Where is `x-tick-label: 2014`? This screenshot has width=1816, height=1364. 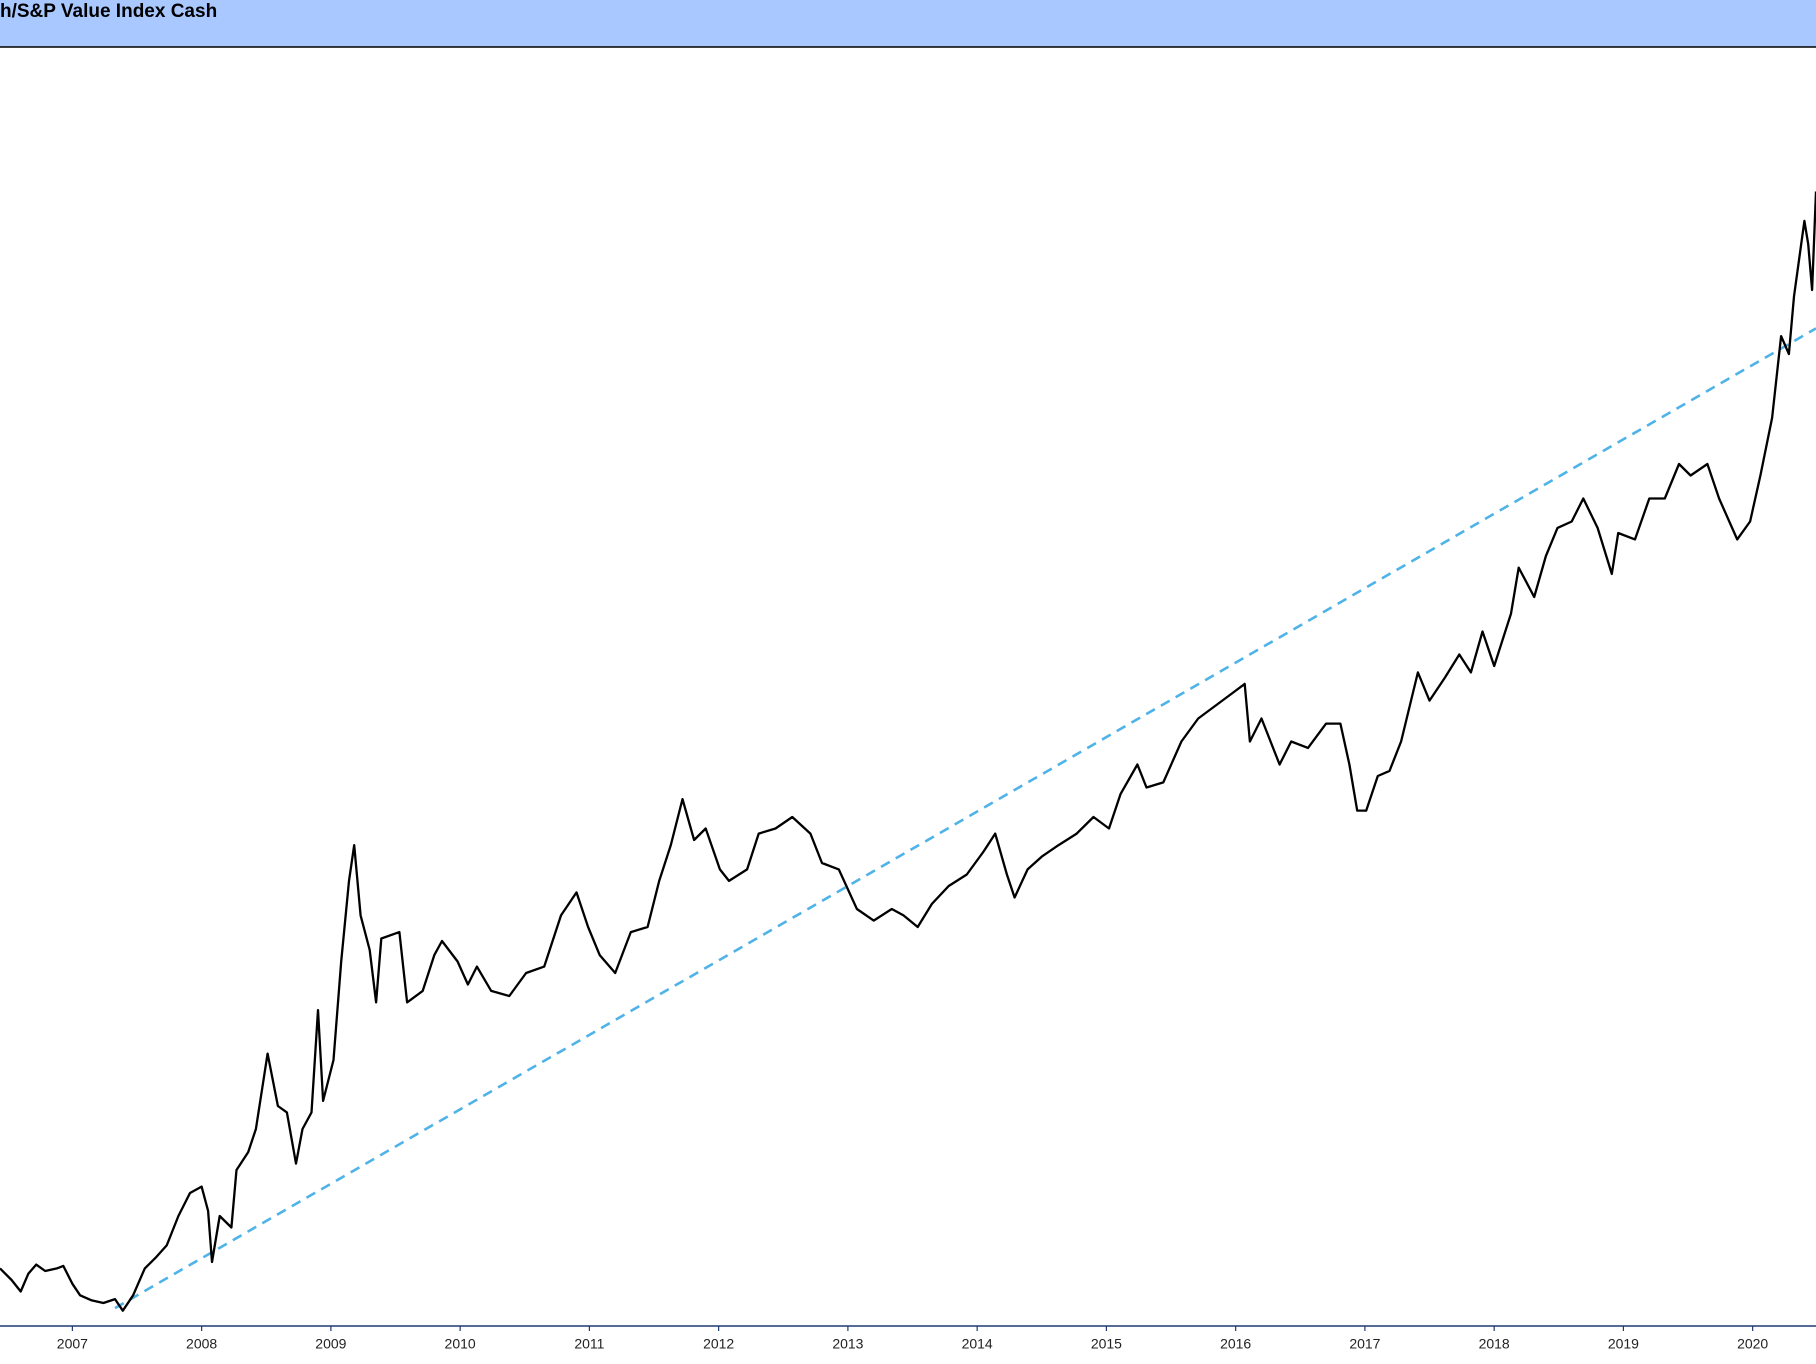
x-tick-label: 2014 is located at coordinates (977, 1344).